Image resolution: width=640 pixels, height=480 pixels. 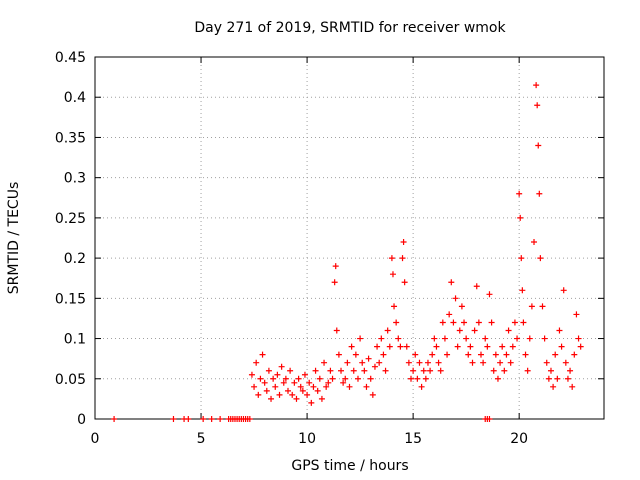 I want to click on y-tick-label: 0.25, so click(x=70, y=219).